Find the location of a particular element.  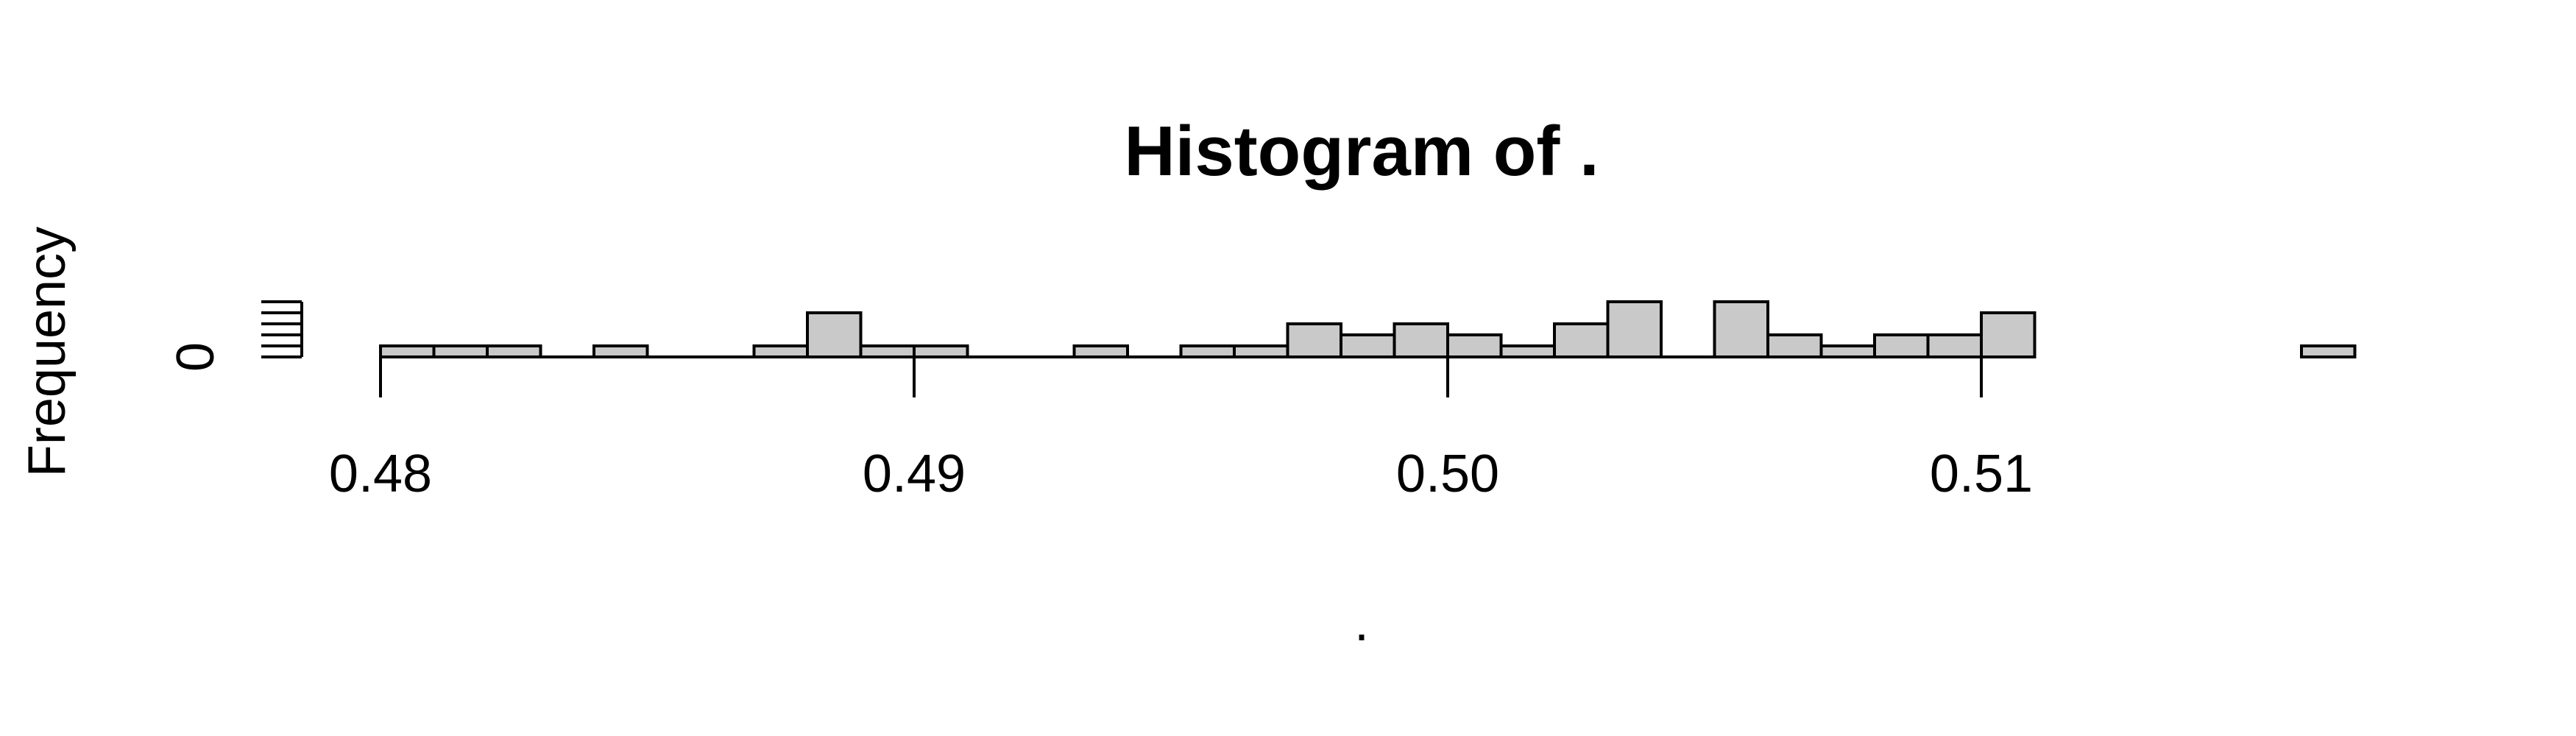

x-tick-label: 0.51 is located at coordinates (1982, 474).